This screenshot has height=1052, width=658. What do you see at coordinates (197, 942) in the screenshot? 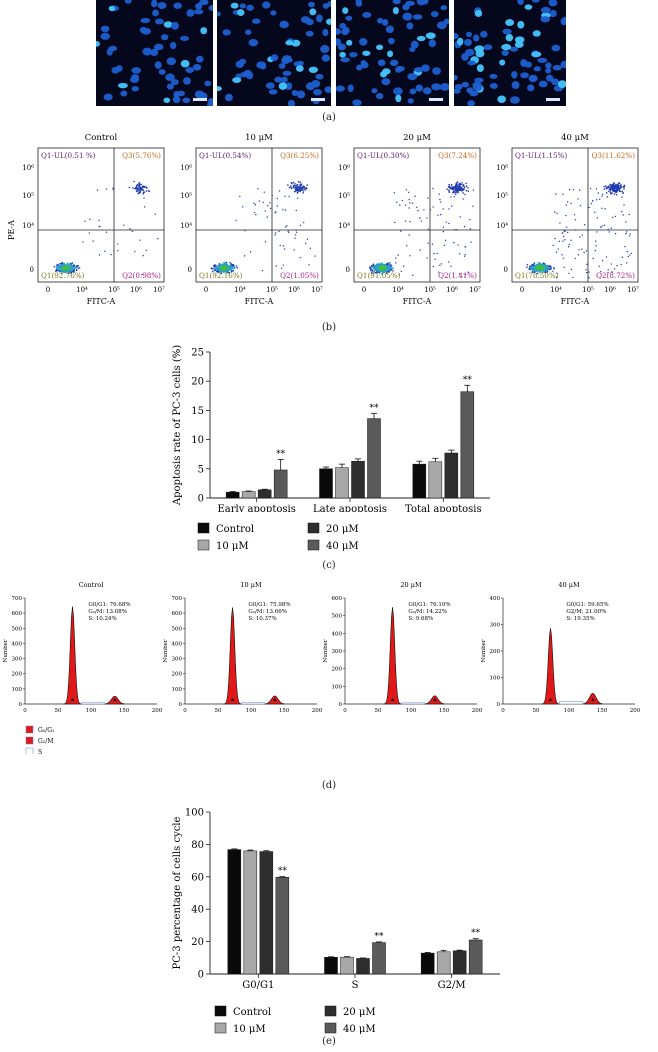
I see `y-tick-label: 20` at bounding box center [197, 942].